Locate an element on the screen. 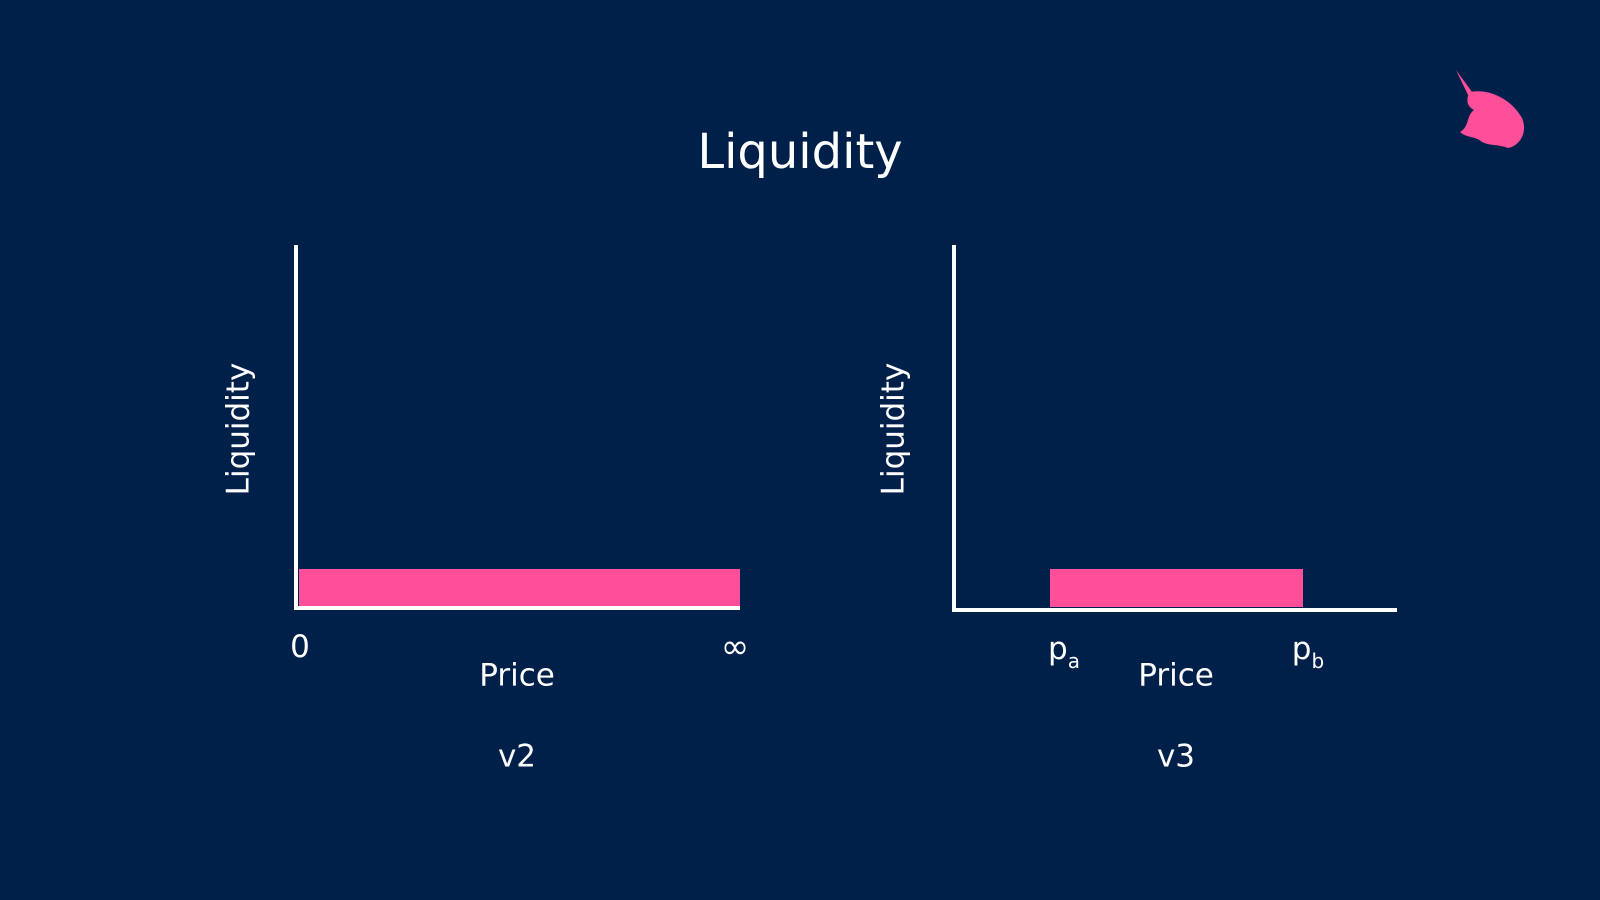 The image size is (1600, 900). tick-subscript: a is located at coordinates (1074, 661).